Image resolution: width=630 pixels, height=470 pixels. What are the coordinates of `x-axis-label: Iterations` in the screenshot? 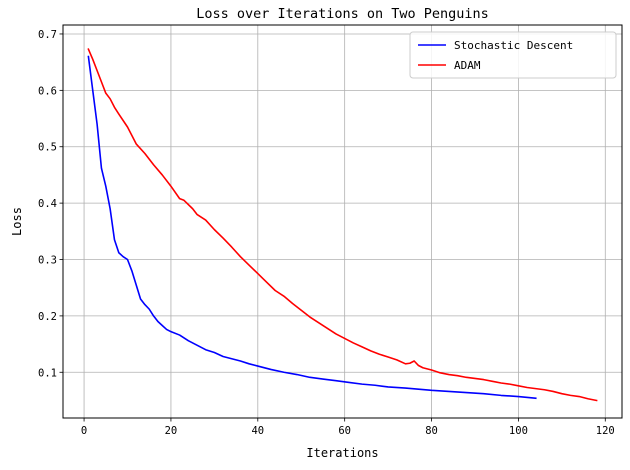 It's located at (342, 453).